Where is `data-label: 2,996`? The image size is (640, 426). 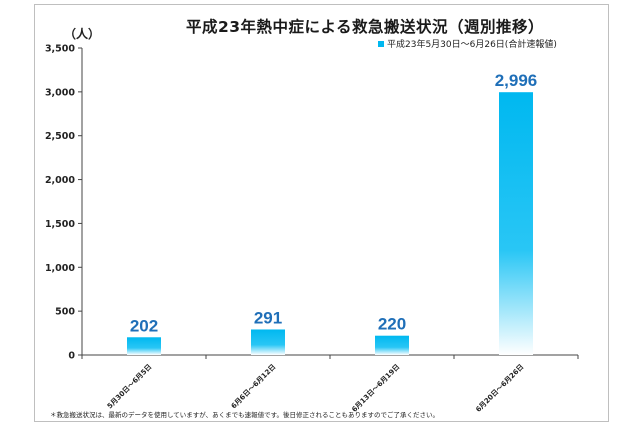 data-label: 2,996 is located at coordinates (516, 80).